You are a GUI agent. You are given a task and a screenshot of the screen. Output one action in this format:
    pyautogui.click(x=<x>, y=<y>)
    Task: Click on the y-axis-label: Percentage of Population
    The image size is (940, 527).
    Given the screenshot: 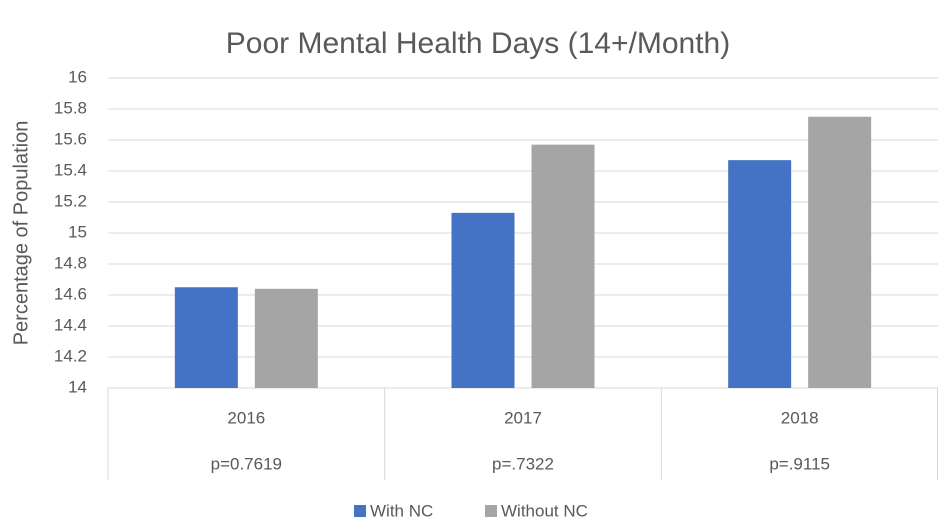 What is the action you would take?
    pyautogui.click(x=21, y=233)
    